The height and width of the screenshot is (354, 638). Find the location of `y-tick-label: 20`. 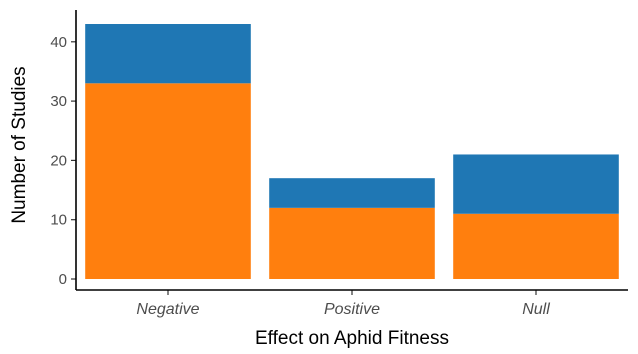

y-tick-label: 20 is located at coordinates (58, 160).